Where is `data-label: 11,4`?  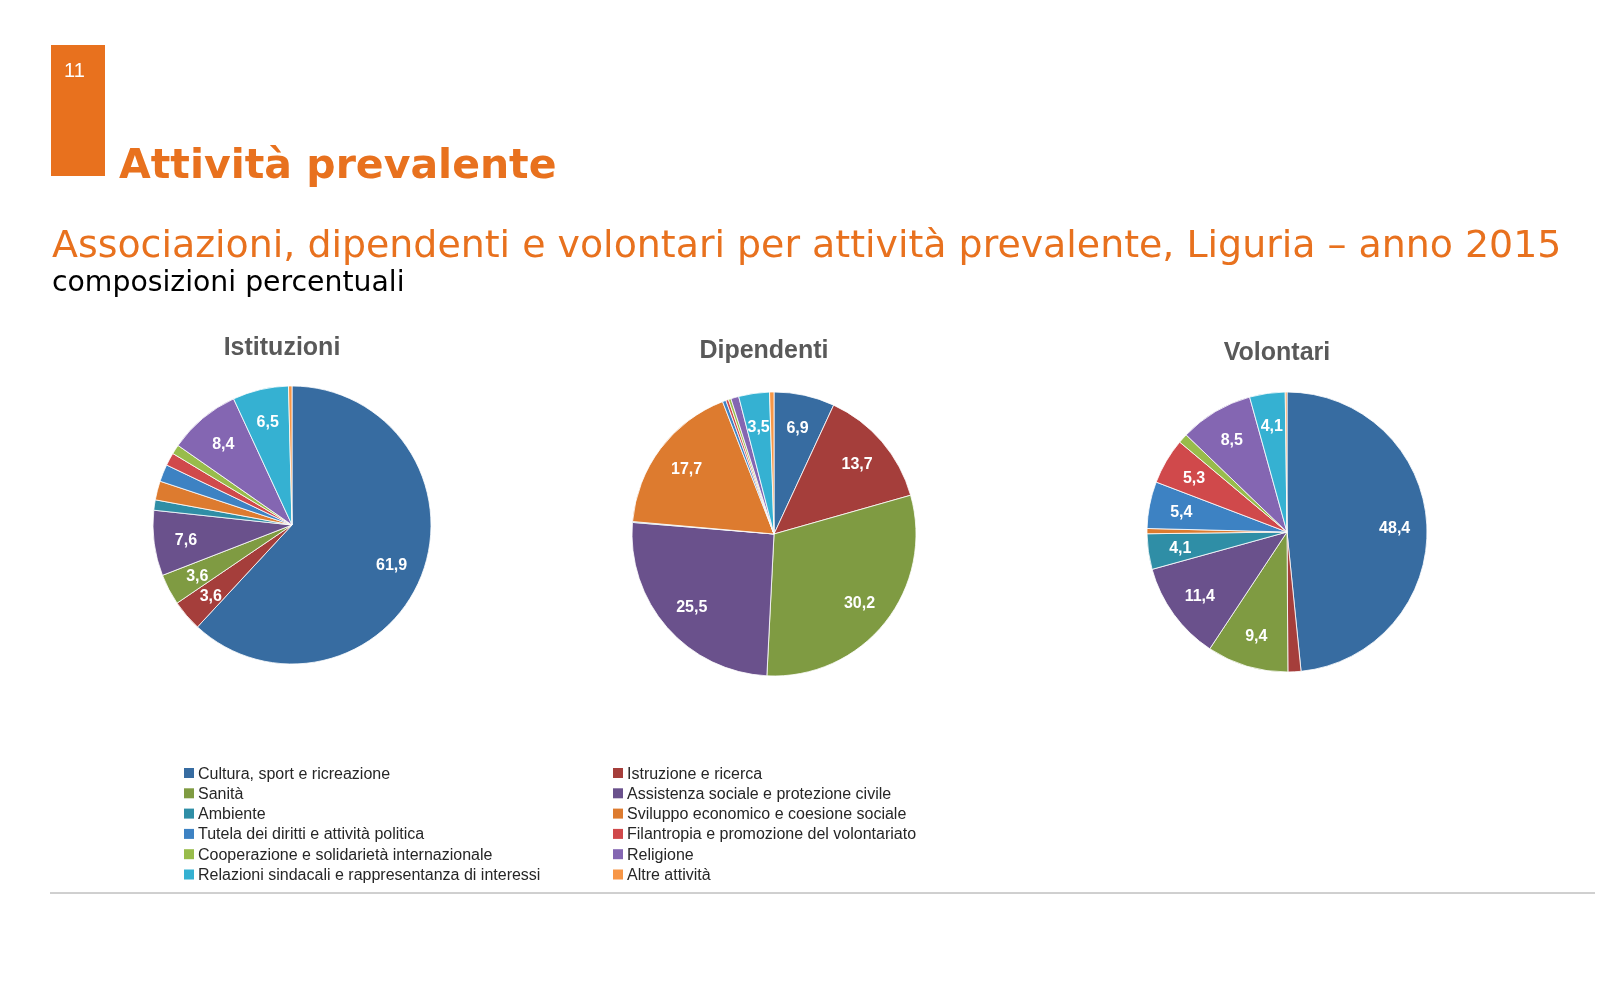 data-label: 11,4 is located at coordinates (1200, 595).